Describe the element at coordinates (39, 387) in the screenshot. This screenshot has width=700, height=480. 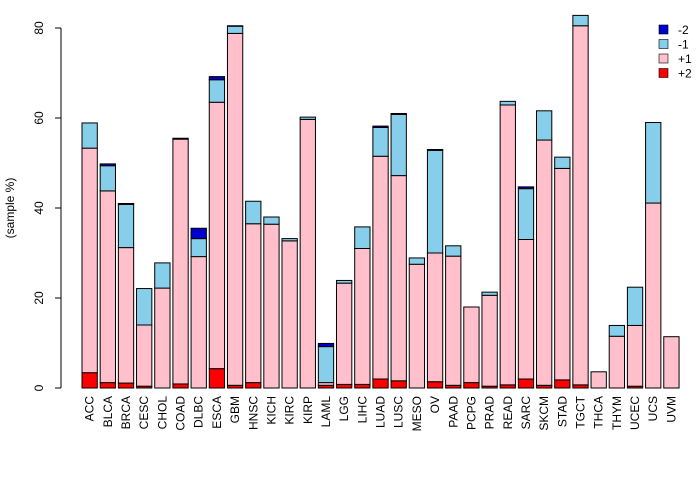
I see `y-tick-label-0: 0` at that location.